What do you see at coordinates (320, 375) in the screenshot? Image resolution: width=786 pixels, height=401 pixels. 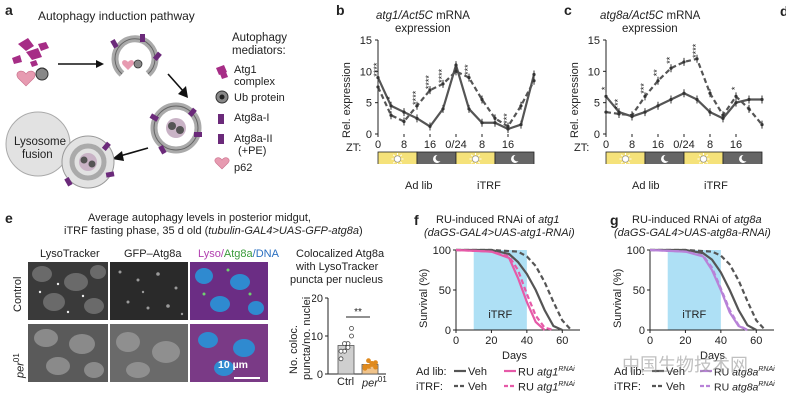 I see `panel-e-ytick-label: 0` at bounding box center [320, 375].